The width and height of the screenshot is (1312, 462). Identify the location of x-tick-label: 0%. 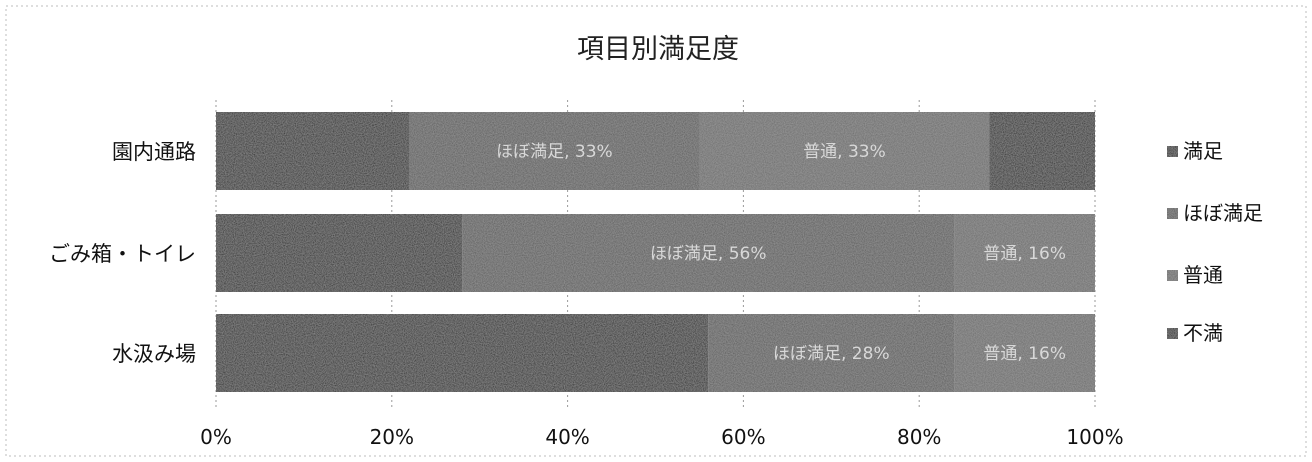
(216, 437).